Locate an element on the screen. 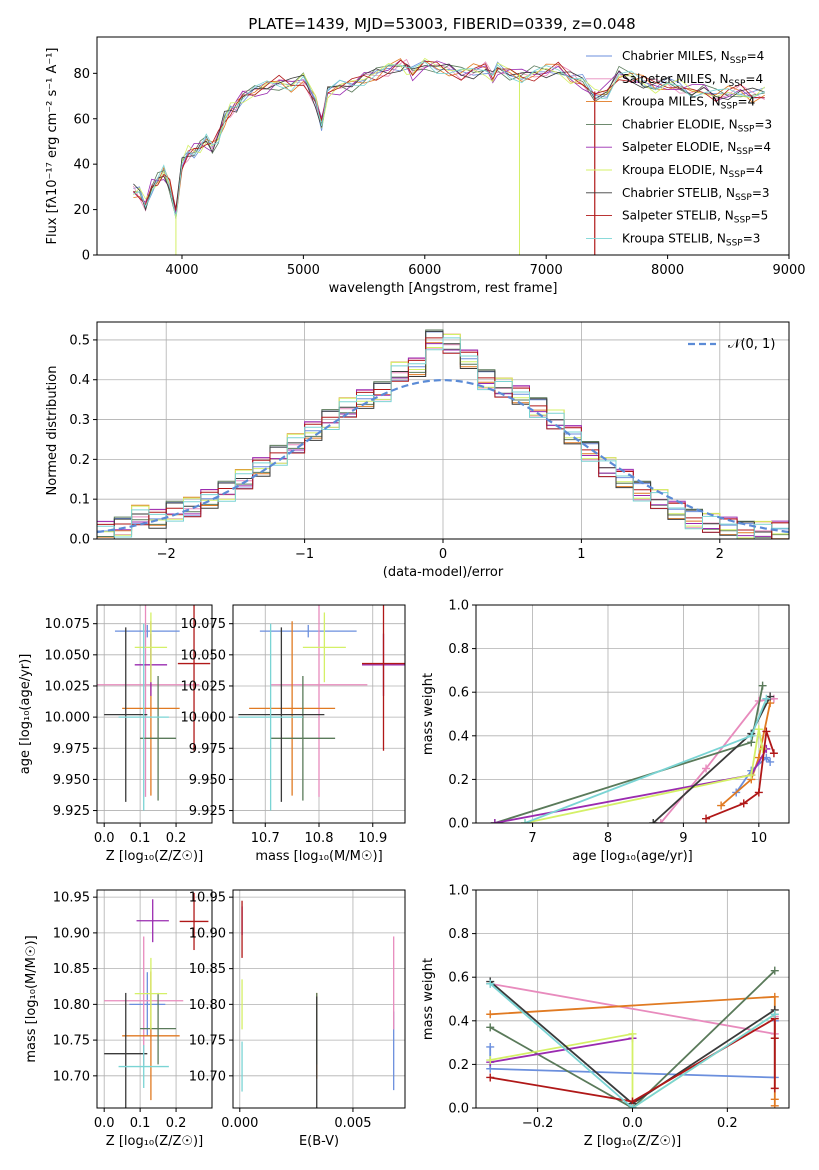 The width and height of the screenshot is (819, 1170). x-axis-label: (data-model)/error is located at coordinates (443, 572).